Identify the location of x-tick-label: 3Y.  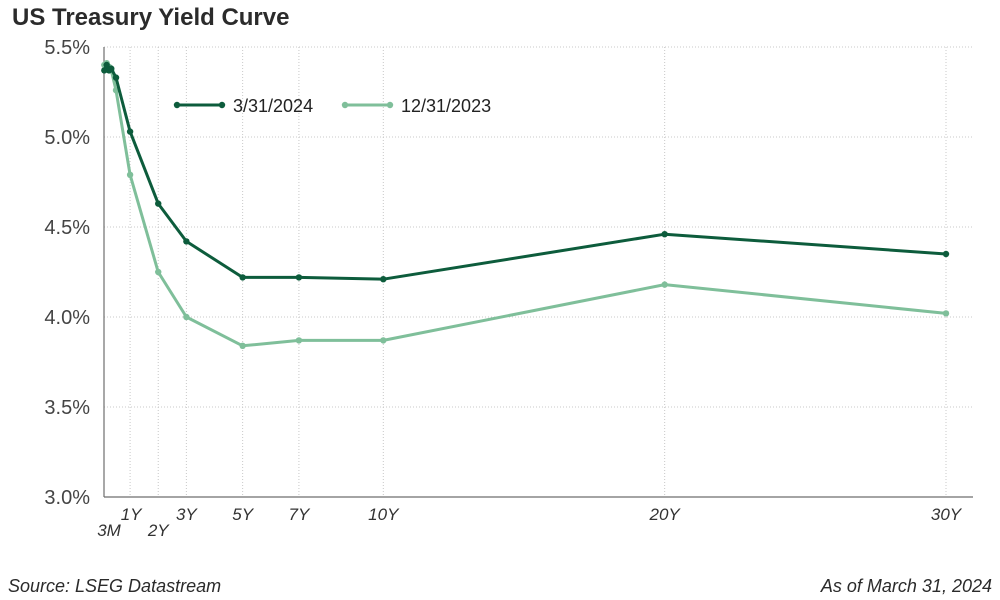
(187, 514).